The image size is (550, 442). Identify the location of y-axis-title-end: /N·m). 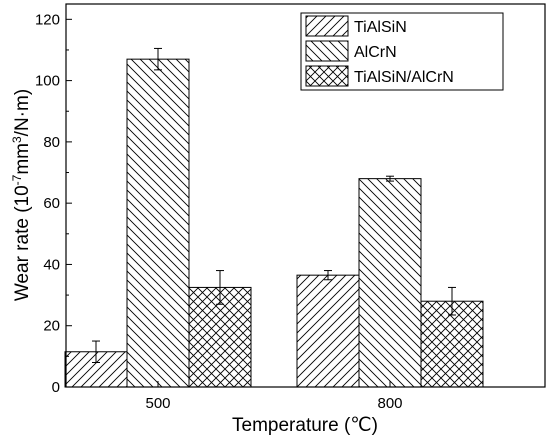
(22, 112).